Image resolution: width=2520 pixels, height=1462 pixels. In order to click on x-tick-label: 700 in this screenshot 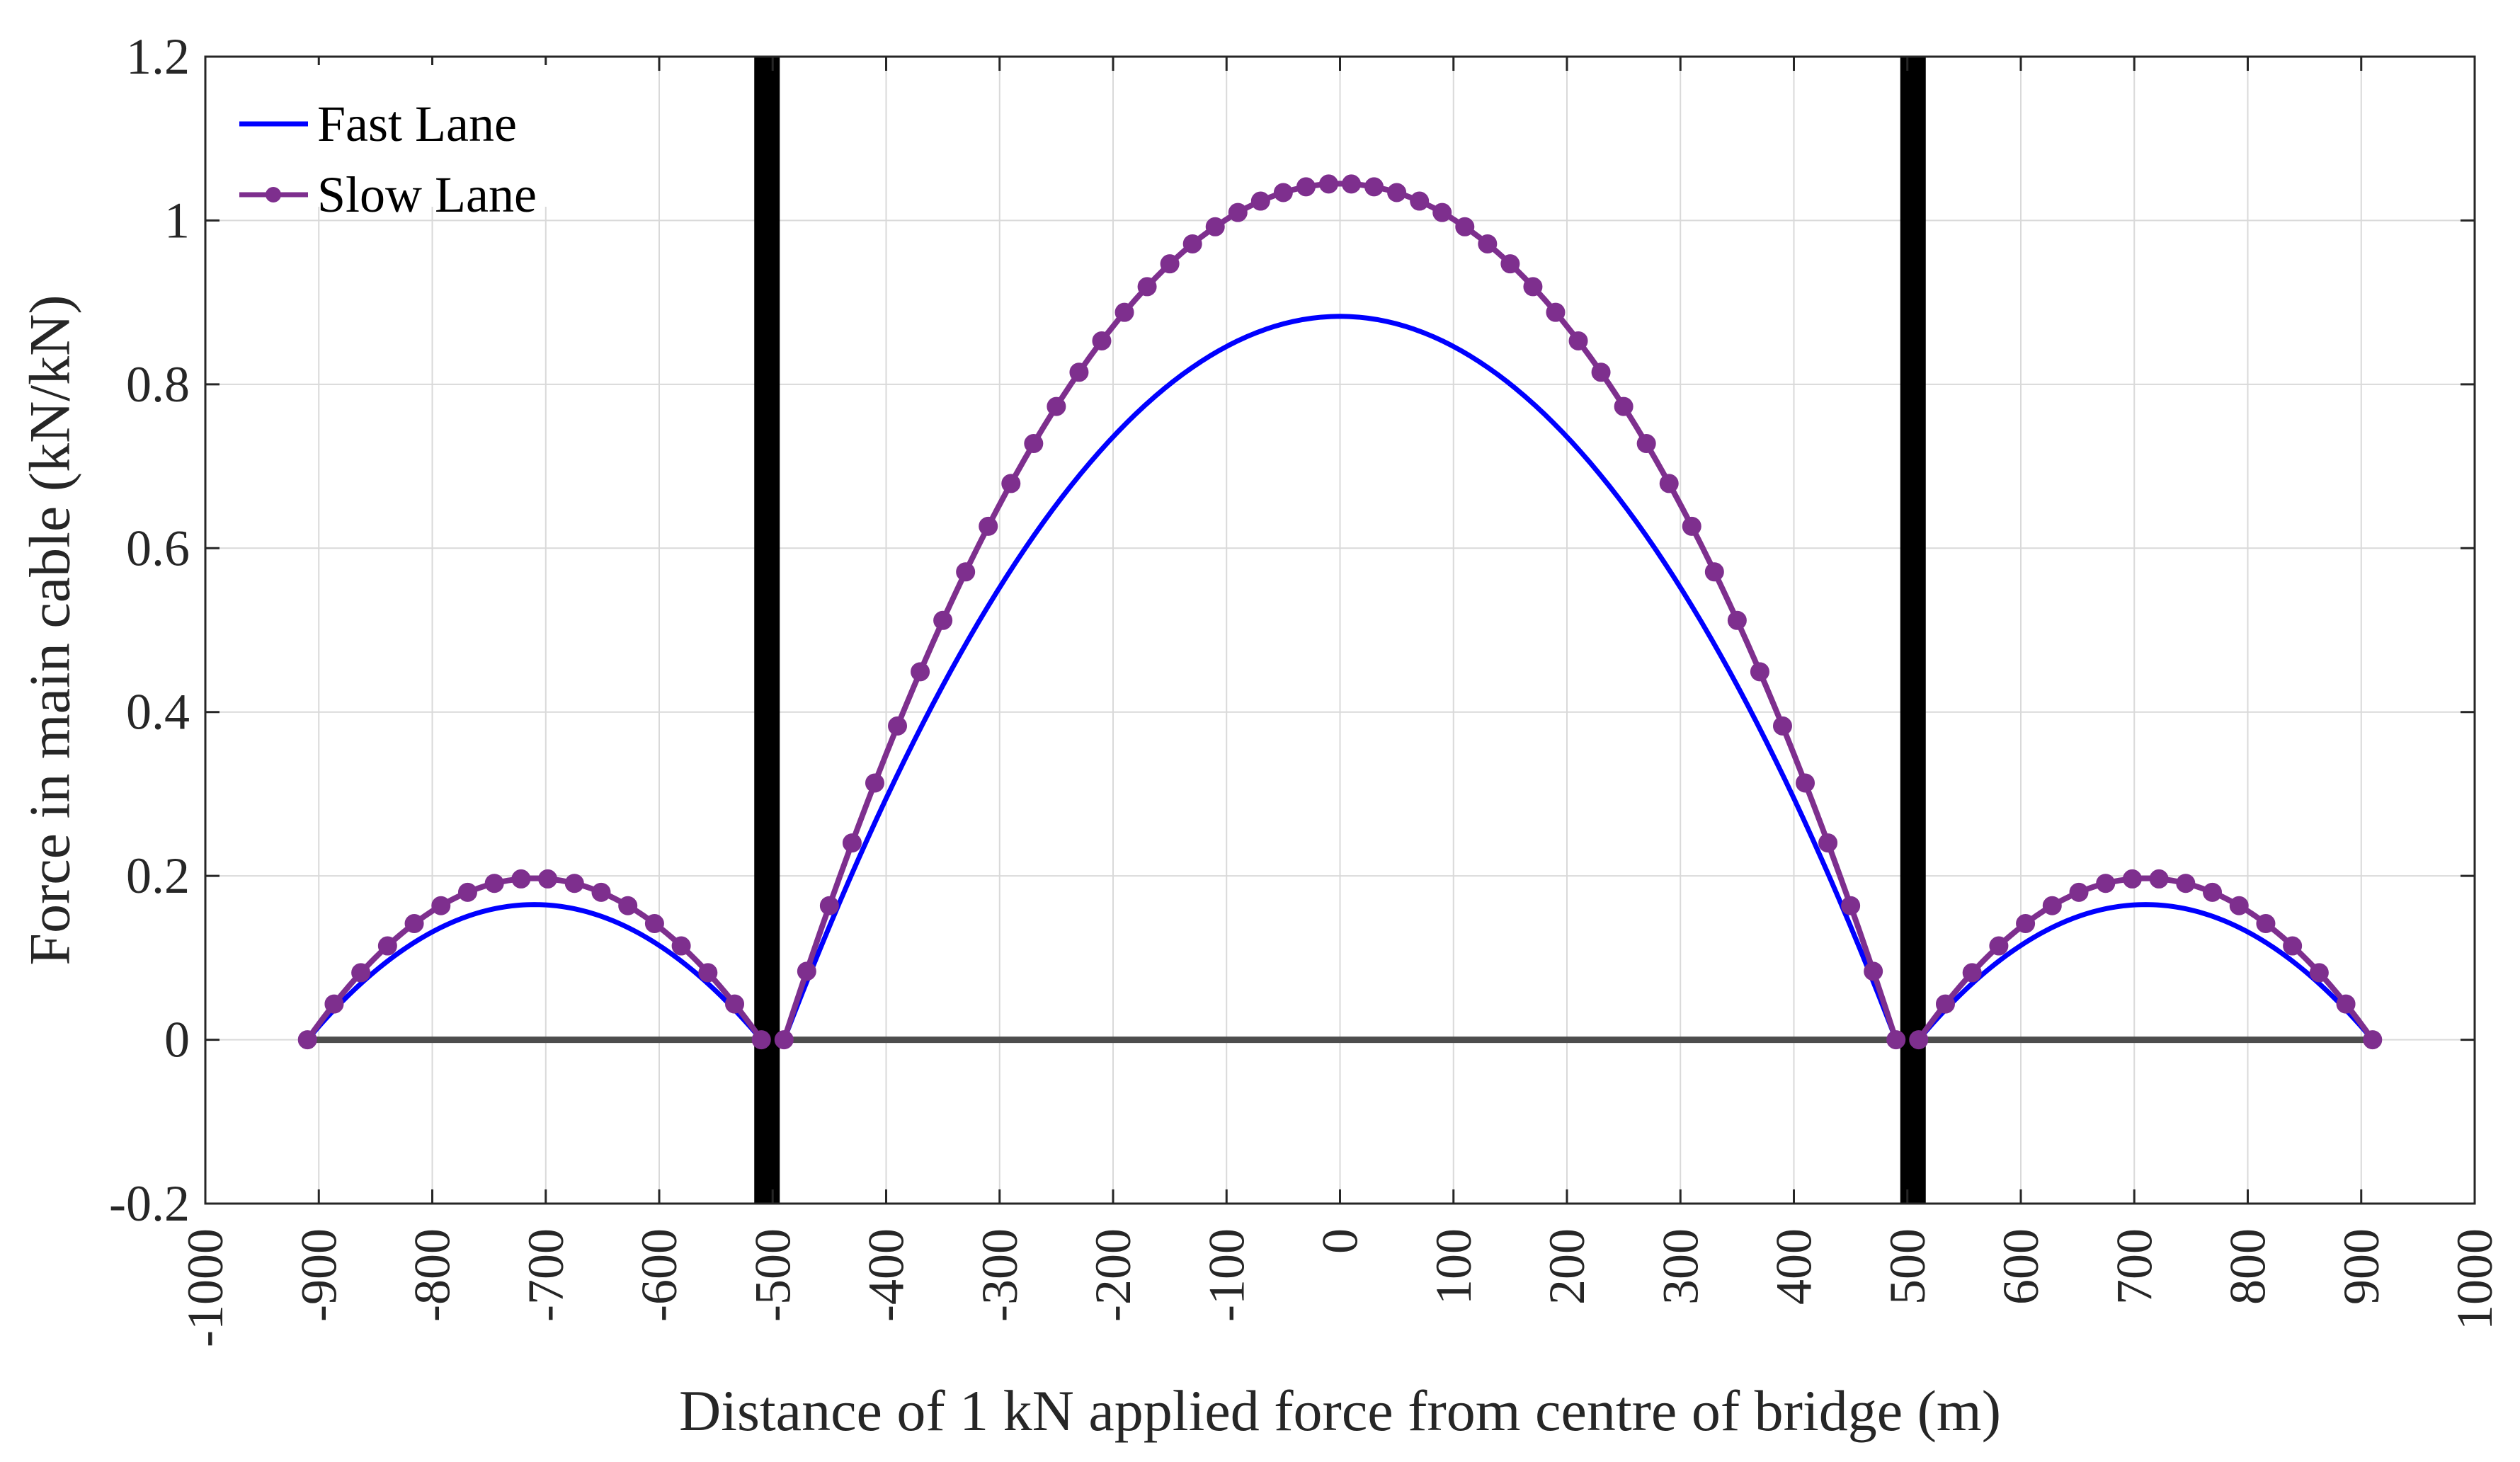, I will do `click(2134, 1266)`.